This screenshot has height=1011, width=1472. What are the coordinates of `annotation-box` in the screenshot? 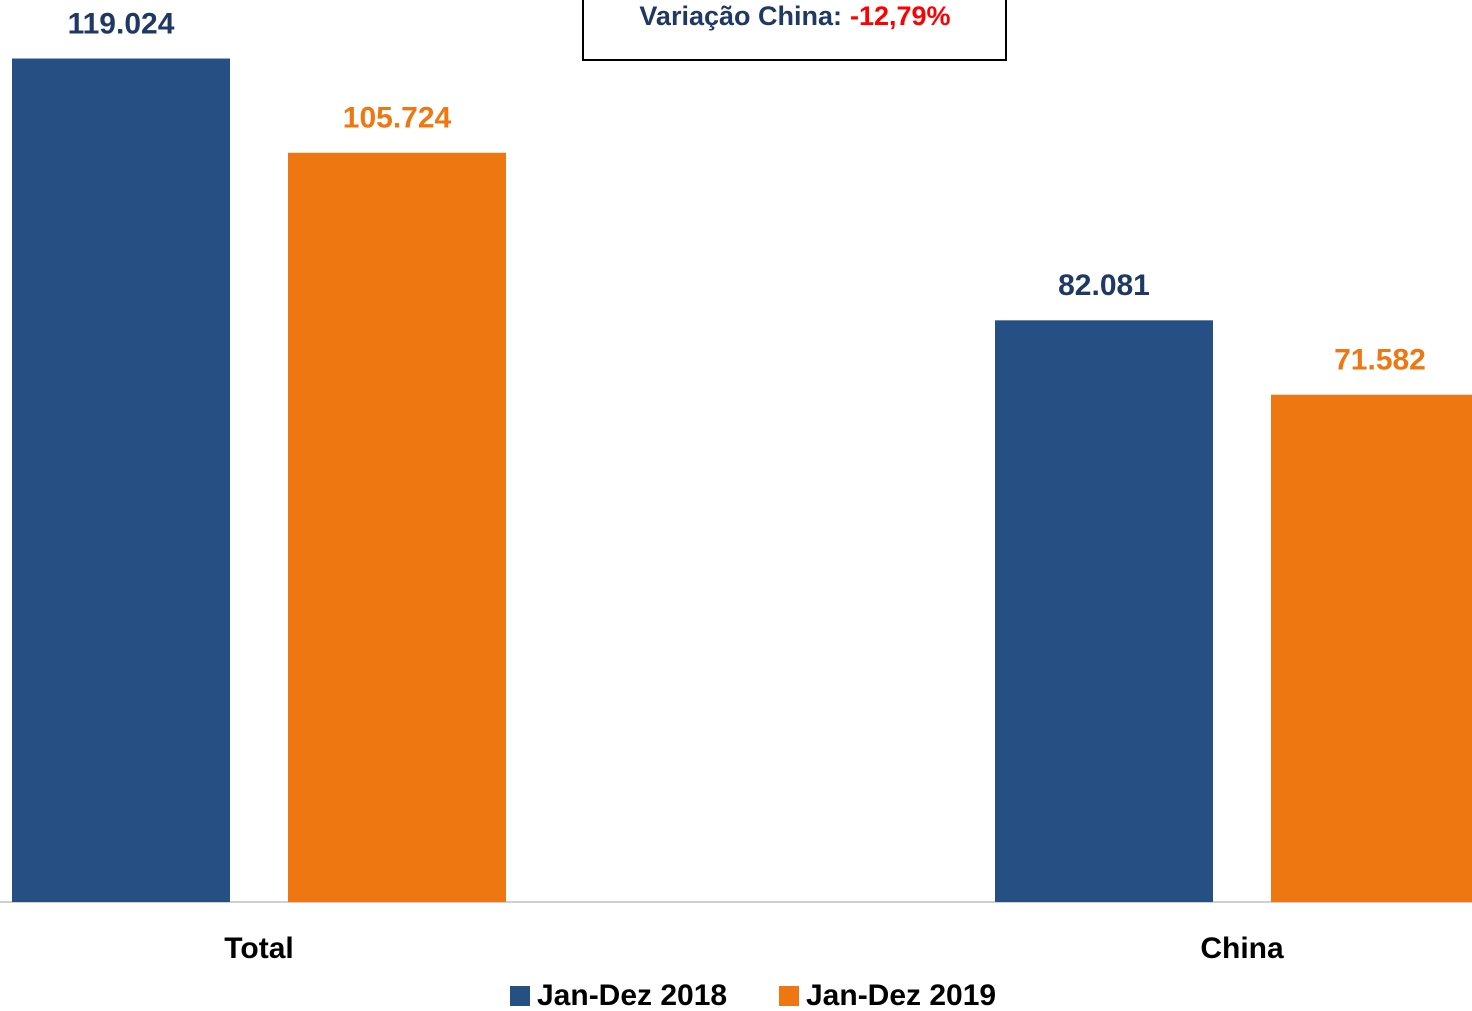 It's located at (794, 30).